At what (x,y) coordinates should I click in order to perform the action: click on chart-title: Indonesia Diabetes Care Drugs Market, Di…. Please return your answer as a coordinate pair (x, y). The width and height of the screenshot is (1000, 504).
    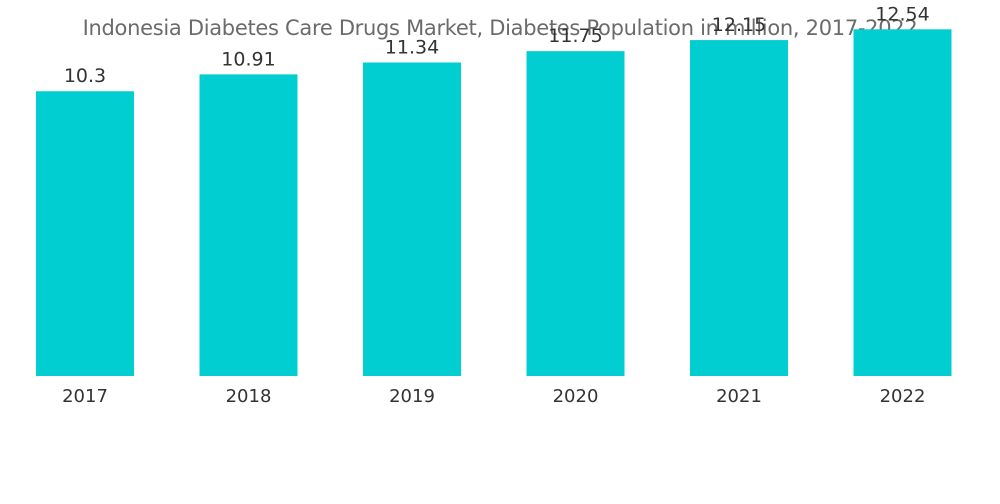
    Looking at the image, I should click on (500, 28).